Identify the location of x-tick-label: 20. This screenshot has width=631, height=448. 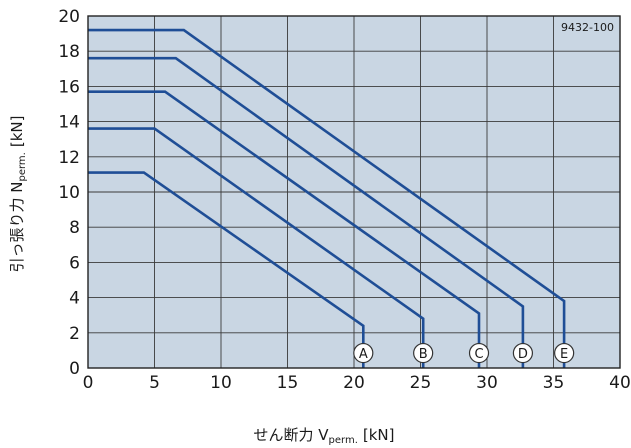
(354, 383).